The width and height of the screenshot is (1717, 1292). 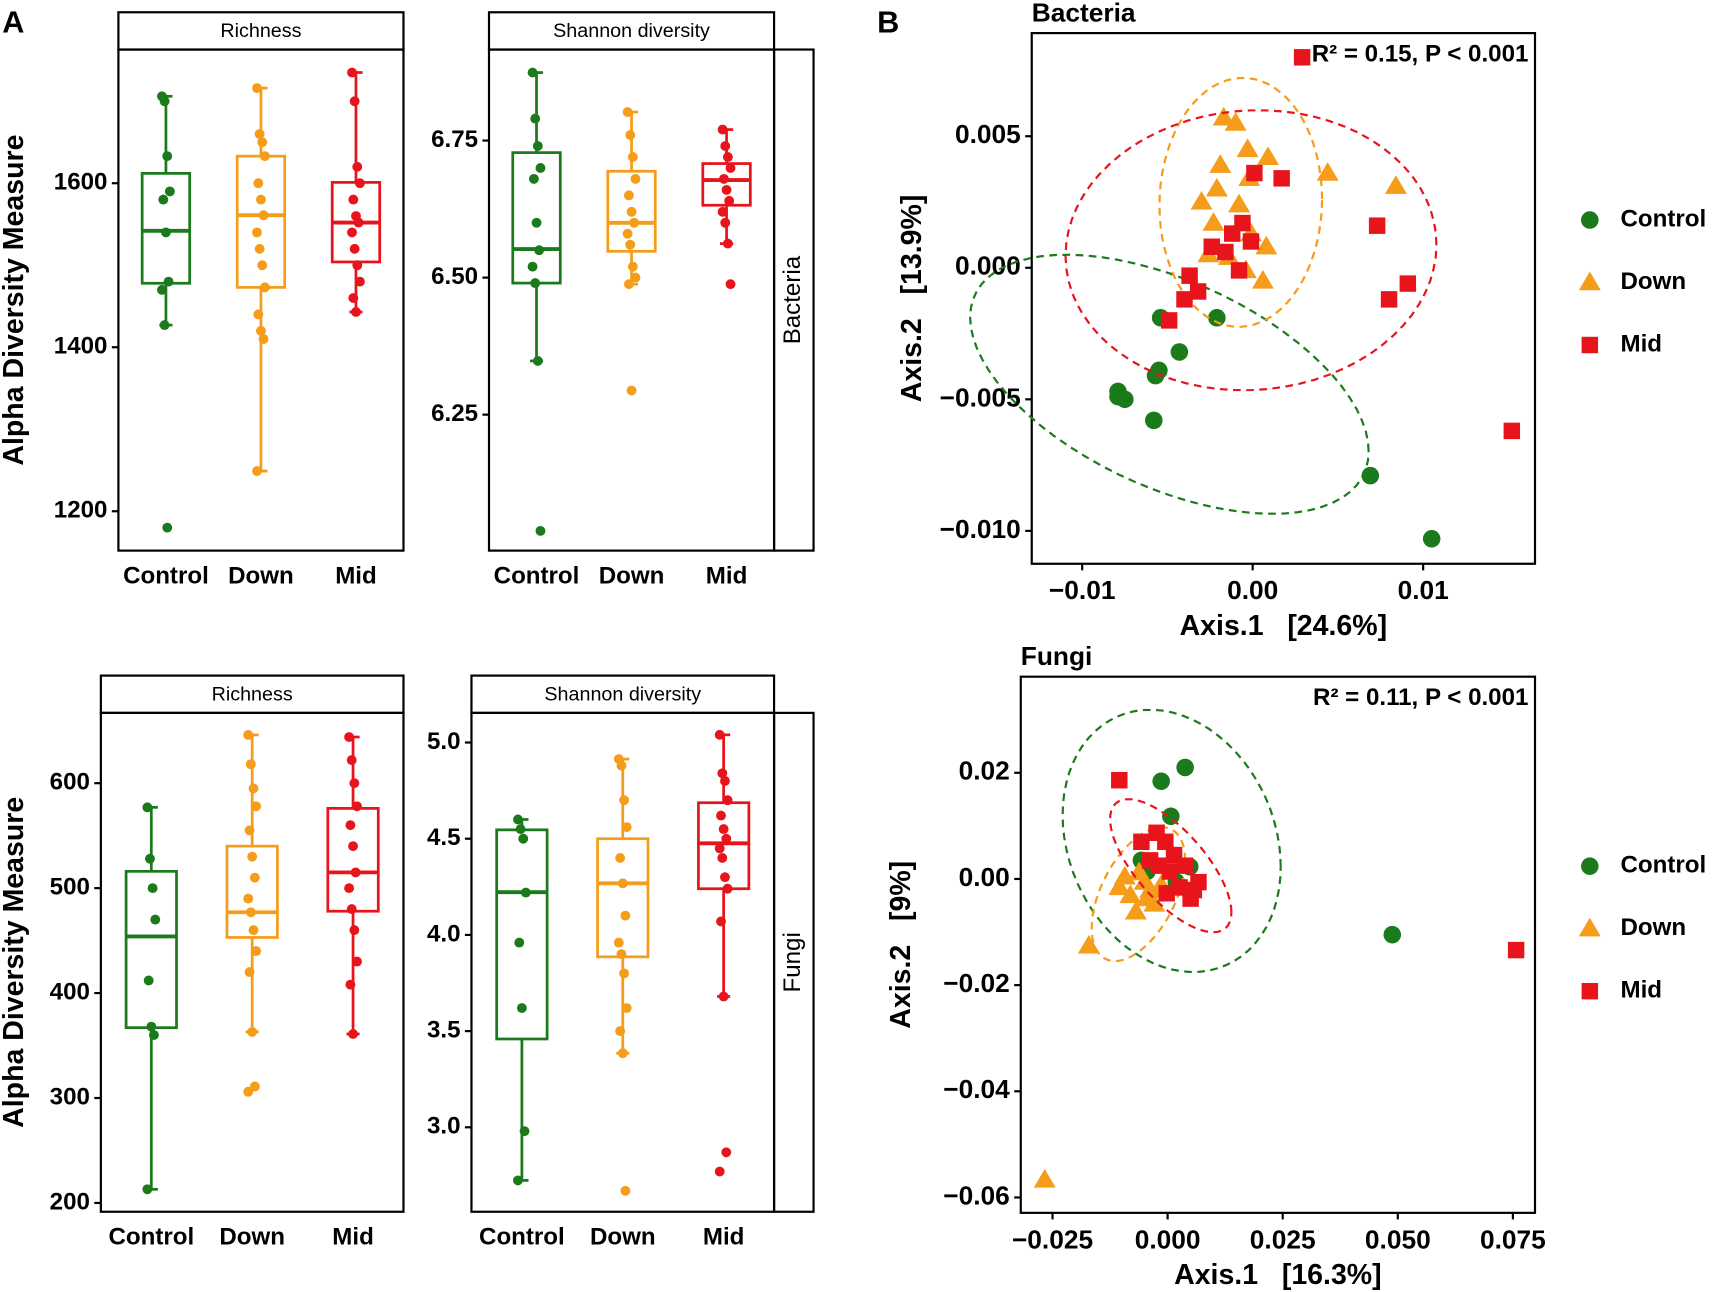 What do you see at coordinates (13, 21) in the screenshot?
I see `panel-label: A` at bounding box center [13, 21].